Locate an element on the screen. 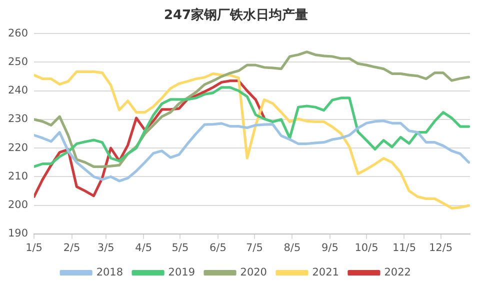  legend-label: 2018 is located at coordinates (110, 272).